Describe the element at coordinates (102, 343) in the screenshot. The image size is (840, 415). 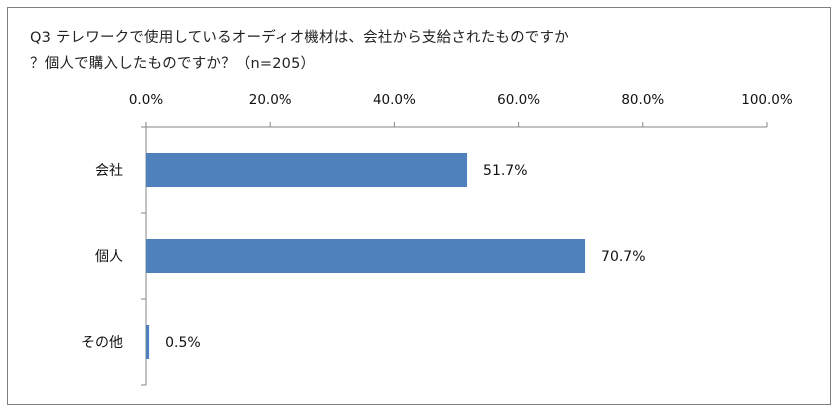
I see `category-label: その他` at that location.